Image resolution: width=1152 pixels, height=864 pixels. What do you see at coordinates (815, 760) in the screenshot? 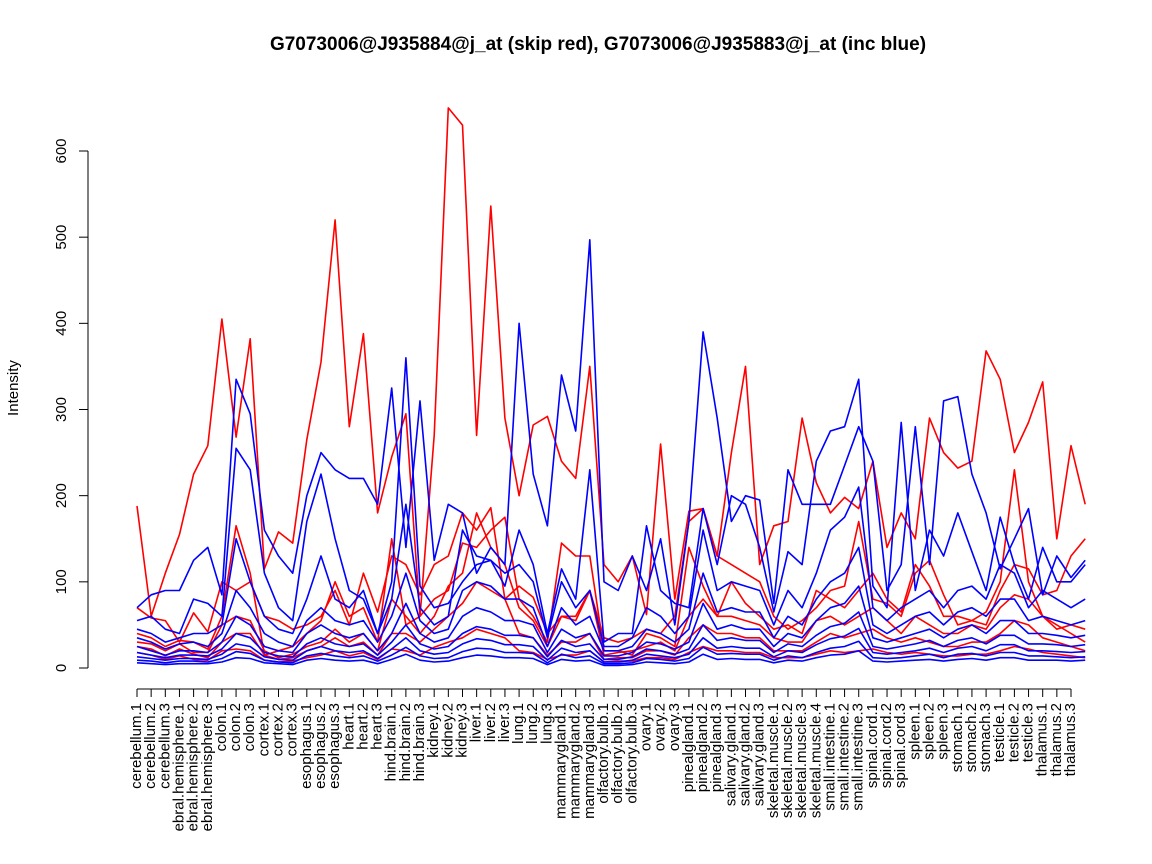
I see `x-tick-label: skeletal.muscle.4` at bounding box center [815, 760].